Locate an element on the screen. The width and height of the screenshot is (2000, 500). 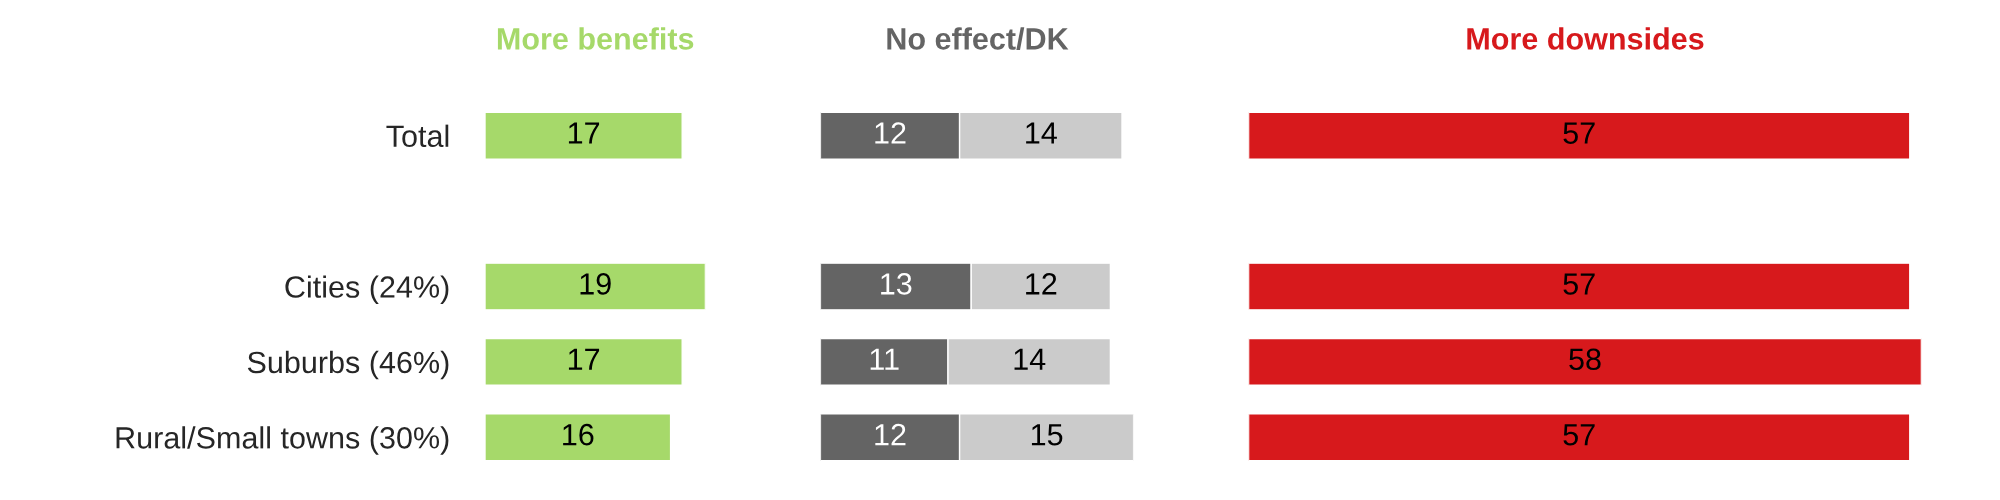
data-label: 16 is located at coordinates (578, 434).